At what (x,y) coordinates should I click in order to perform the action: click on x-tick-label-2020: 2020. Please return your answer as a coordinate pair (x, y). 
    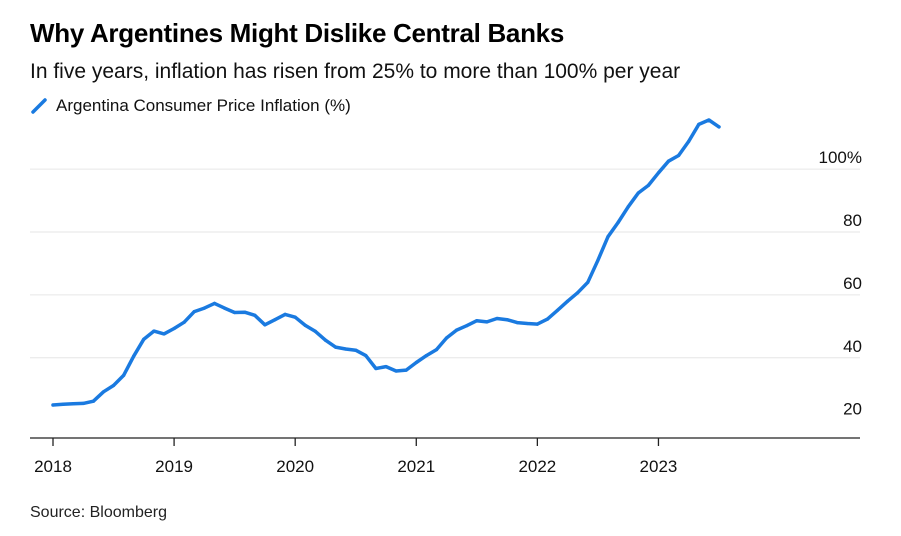
    Looking at the image, I should click on (295, 466).